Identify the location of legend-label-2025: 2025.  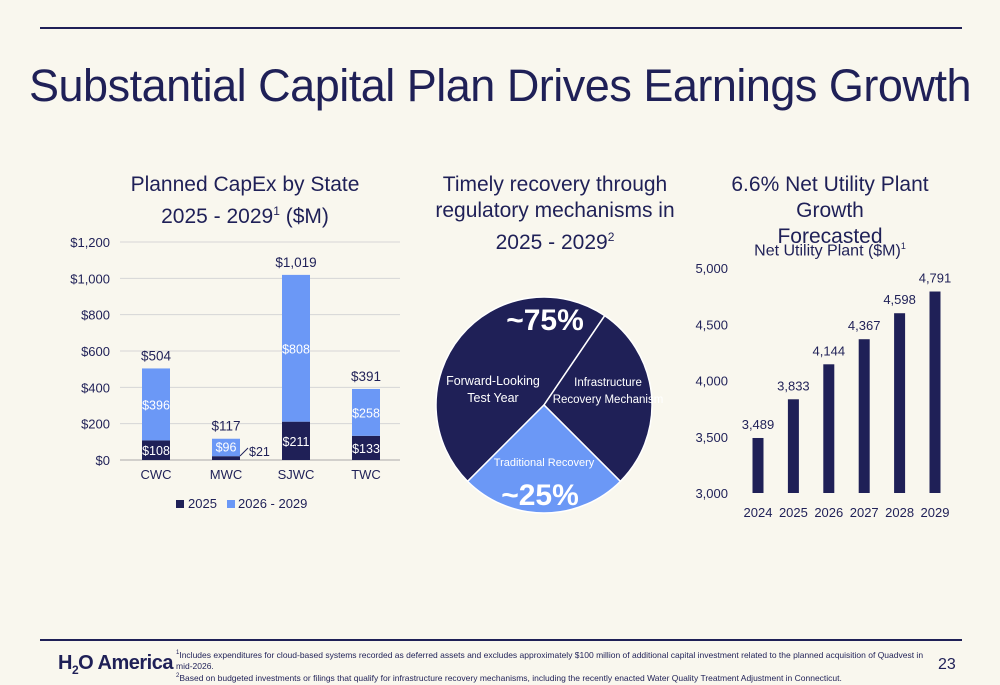
(202, 503).